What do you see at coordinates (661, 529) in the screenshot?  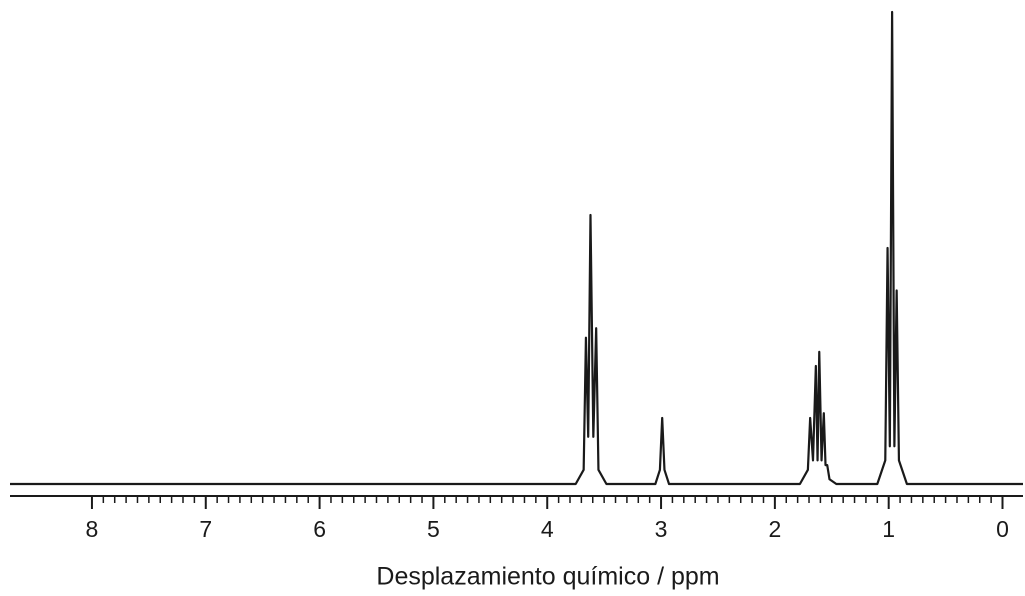 I see `x-tick-label: 3` at bounding box center [661, 529].